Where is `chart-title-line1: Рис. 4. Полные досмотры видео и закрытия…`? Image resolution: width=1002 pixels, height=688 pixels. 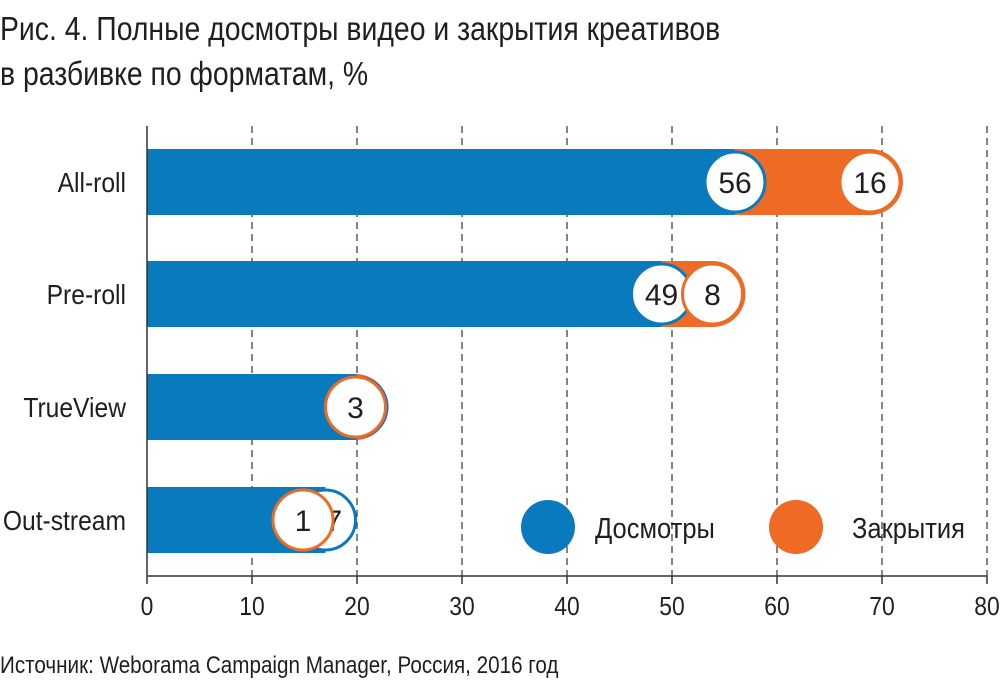
chart-title-line1: Рис. 4. Полные досмотры видео и закрытия… is located at coordinates (360, 28).